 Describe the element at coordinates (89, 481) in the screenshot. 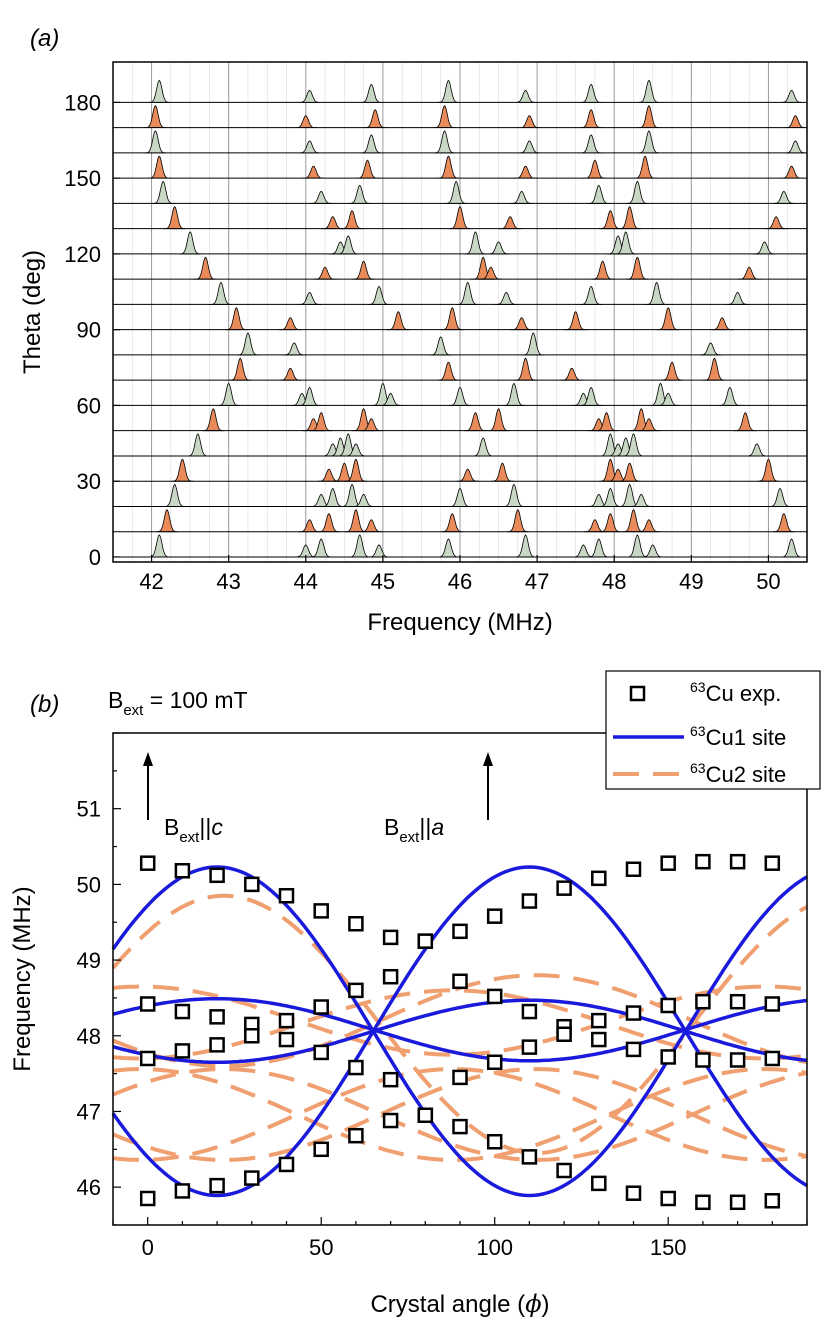

I see `y-tick-label: 30` at that location.